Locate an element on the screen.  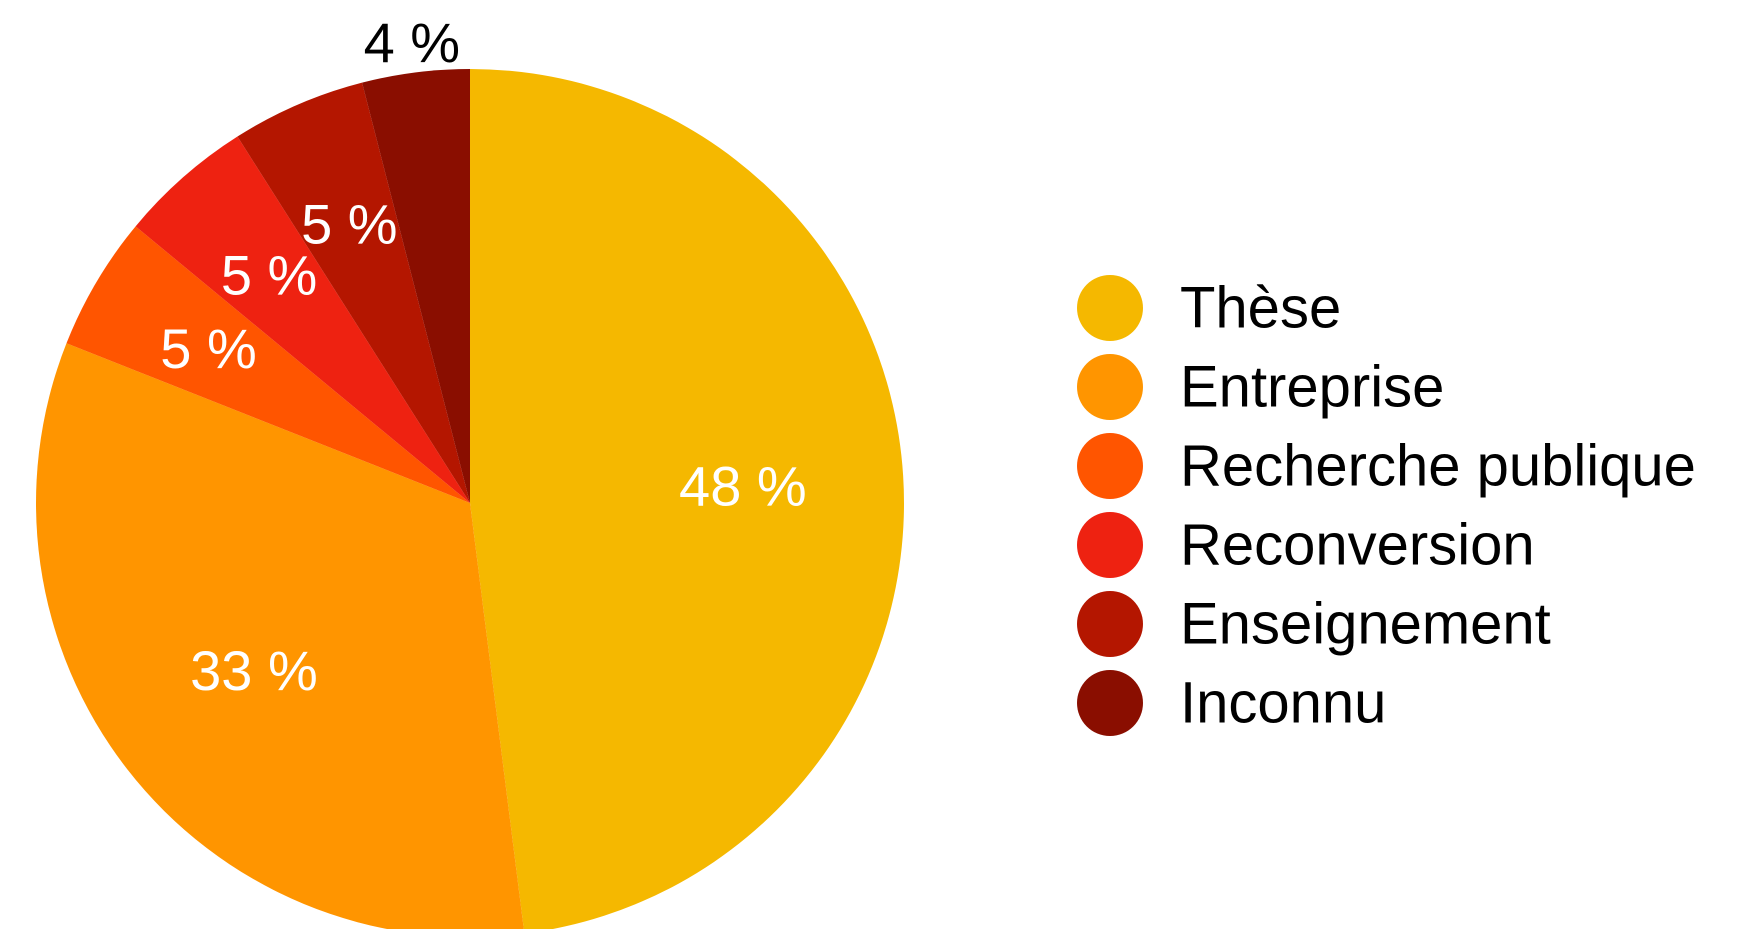
legend-label-0: Thèse is located at coordinates (1260, 308).